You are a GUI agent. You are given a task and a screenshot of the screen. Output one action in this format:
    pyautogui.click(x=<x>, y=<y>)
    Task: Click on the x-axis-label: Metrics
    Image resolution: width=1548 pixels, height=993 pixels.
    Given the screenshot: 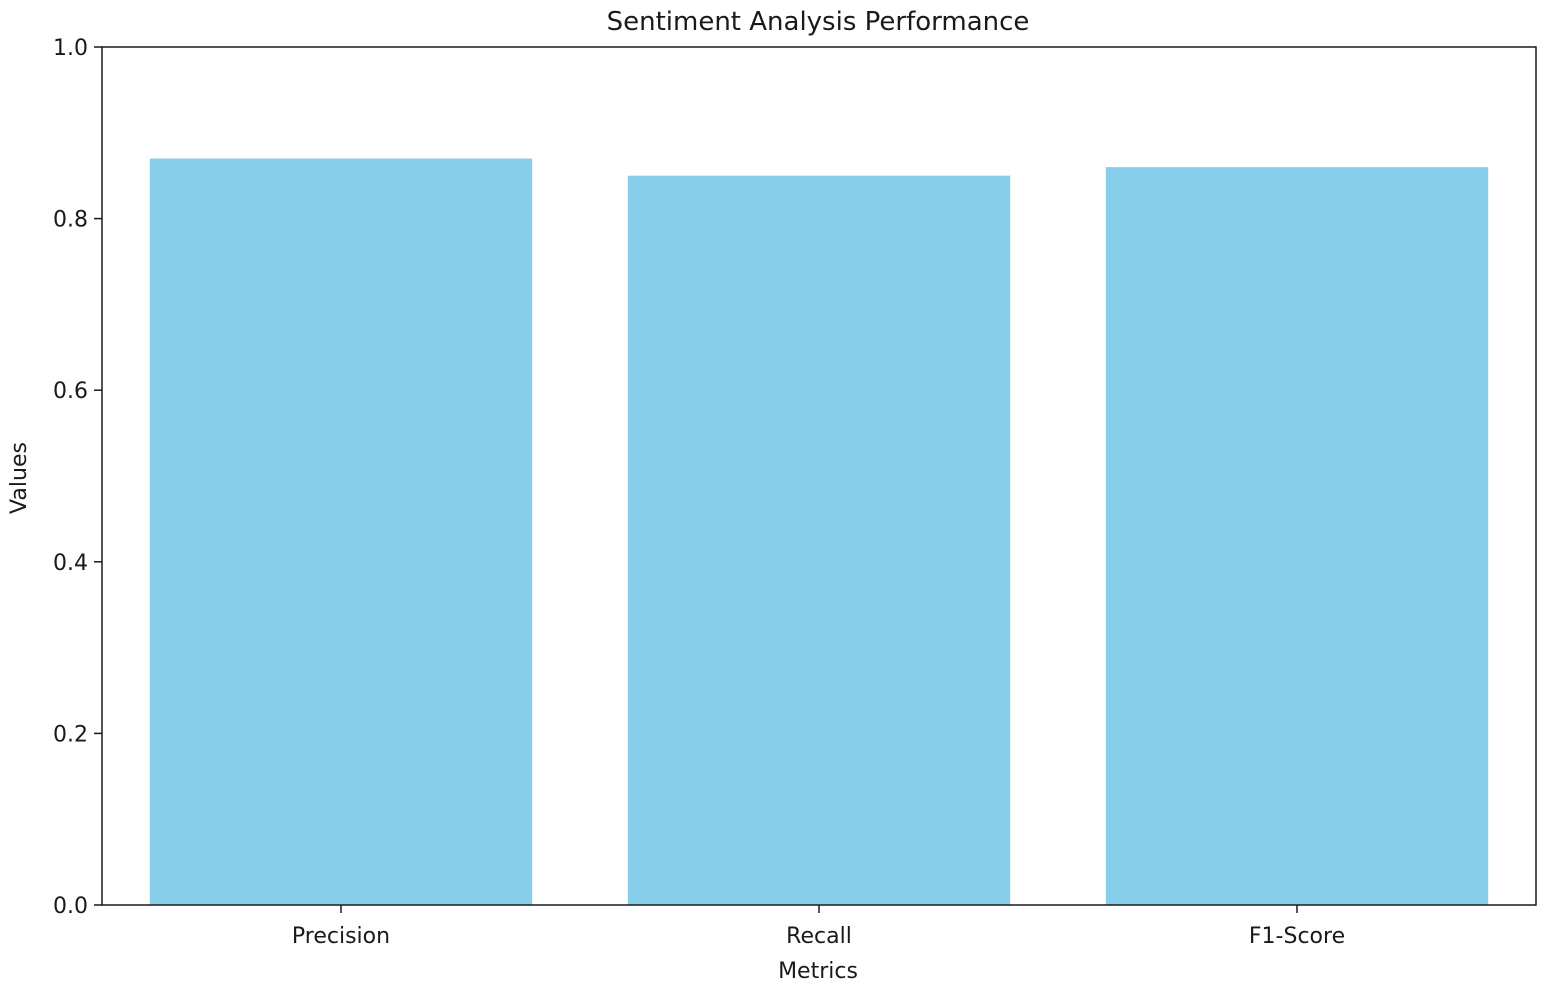 What is the action you would take?
    pyautogui.click(x=818, y=971)
    